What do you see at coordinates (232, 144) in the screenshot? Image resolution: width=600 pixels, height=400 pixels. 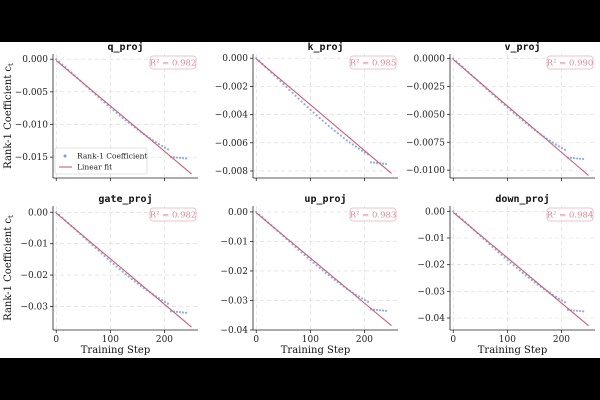 I see `y-tick-label: −0.006` at bounding box center [232, 144].